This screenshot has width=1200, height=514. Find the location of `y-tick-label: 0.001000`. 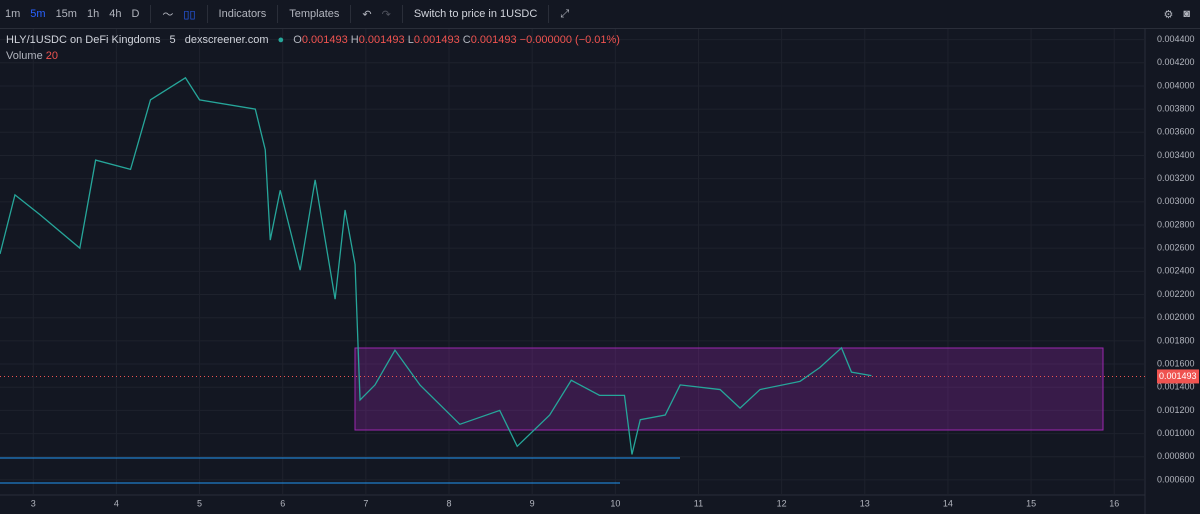

y-tick-label: 0.001000 is located at coordinates (1176, 433).